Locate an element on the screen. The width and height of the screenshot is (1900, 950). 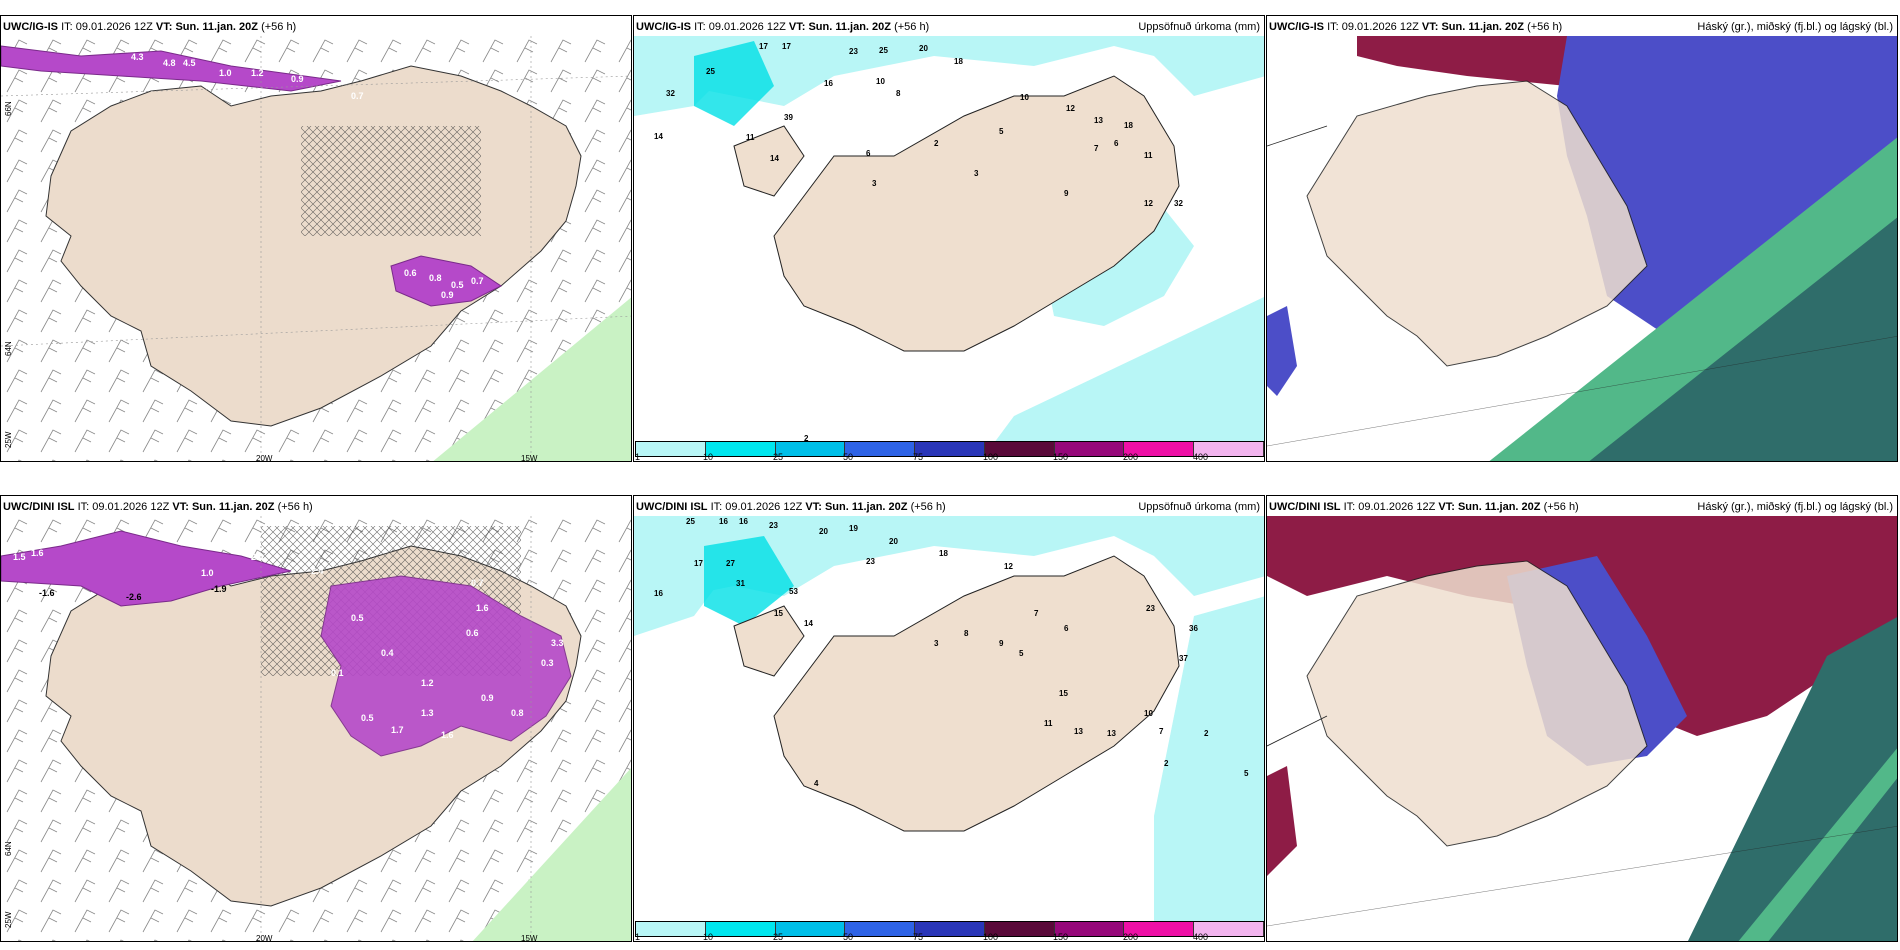
precip-value: 17 is located at coordinates (786, 46).